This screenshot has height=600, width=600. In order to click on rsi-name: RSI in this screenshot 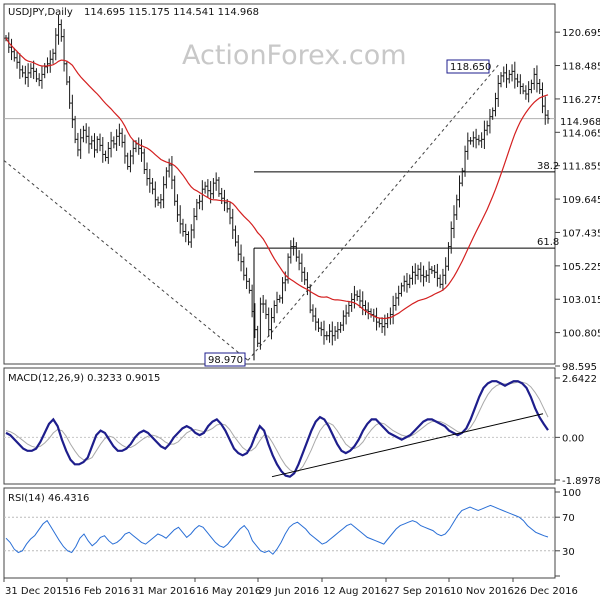, I will do `click(16, 498)`.